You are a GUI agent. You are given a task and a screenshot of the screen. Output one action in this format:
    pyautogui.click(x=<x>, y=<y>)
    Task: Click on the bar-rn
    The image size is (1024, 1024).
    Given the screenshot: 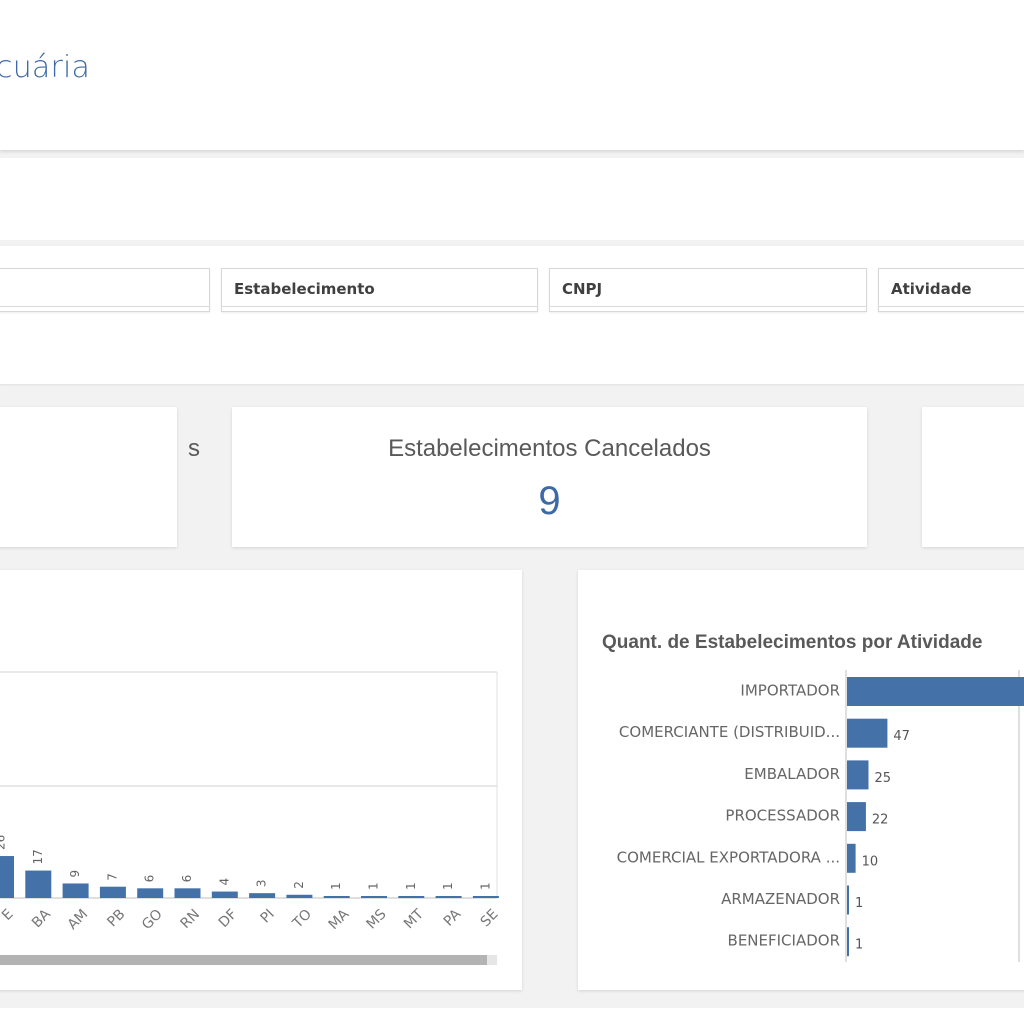 What is the action you would take?
    pyautogui.click(x=187, y=893)
    